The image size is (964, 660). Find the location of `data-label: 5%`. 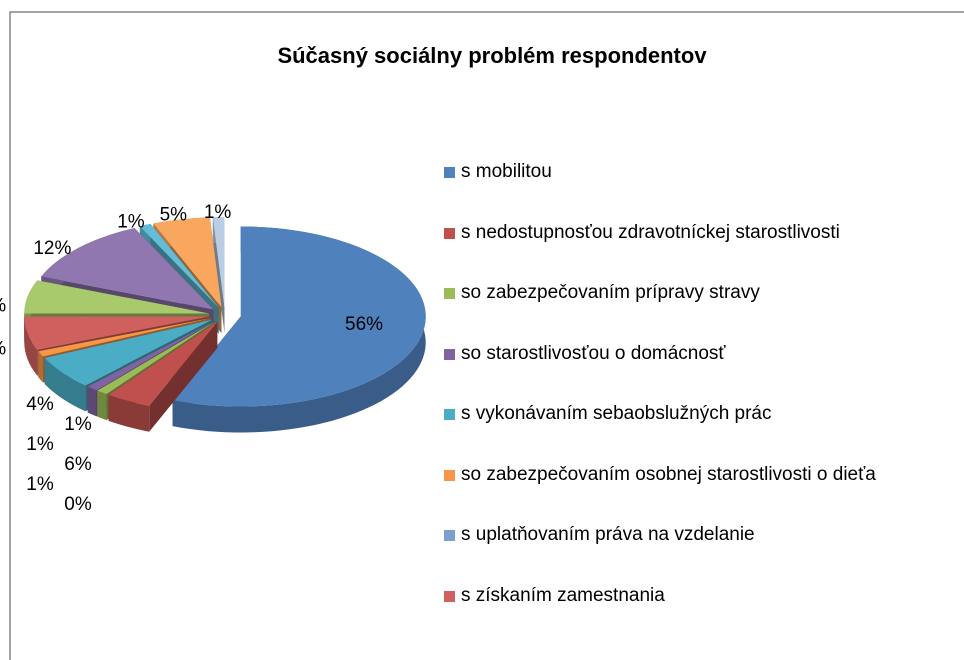

data-label: 5% is located at coordinates (174, 215).